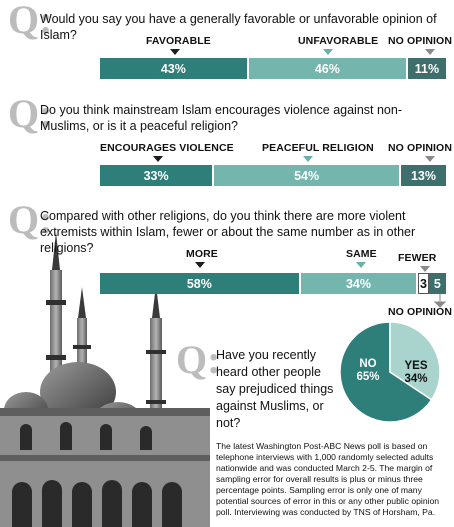  What do you see at coordinates (361, 265) in the screenshot?
I see `q3-pointer-same` at bounding box center [361, 265].